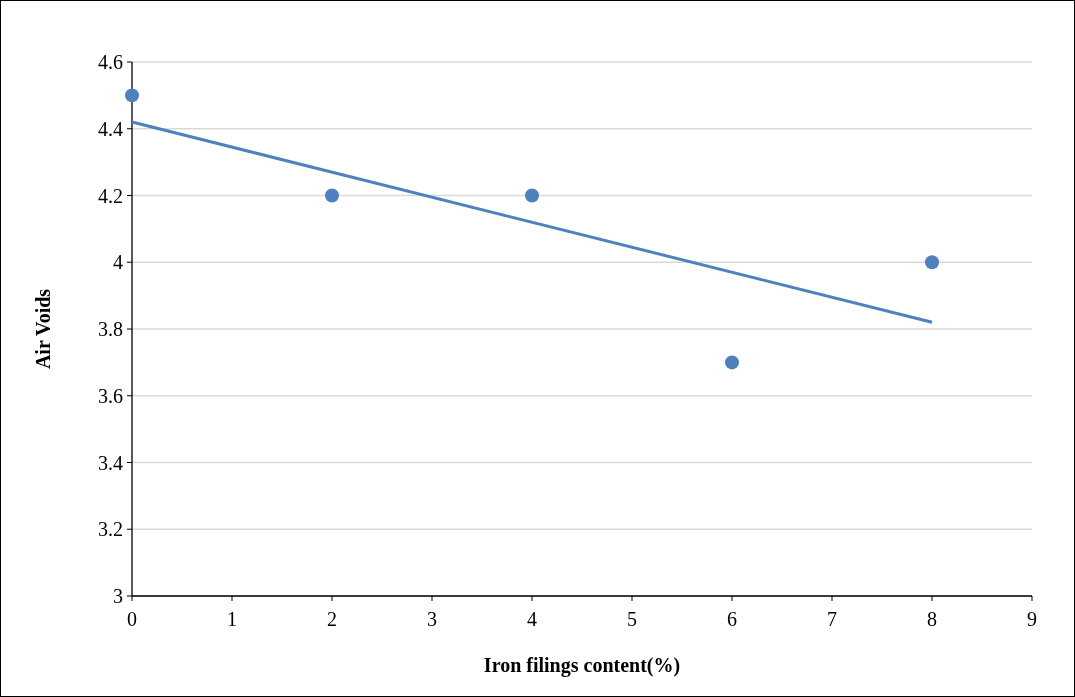  I want to click on y-tick-label: 4.4, so click(110, 128).